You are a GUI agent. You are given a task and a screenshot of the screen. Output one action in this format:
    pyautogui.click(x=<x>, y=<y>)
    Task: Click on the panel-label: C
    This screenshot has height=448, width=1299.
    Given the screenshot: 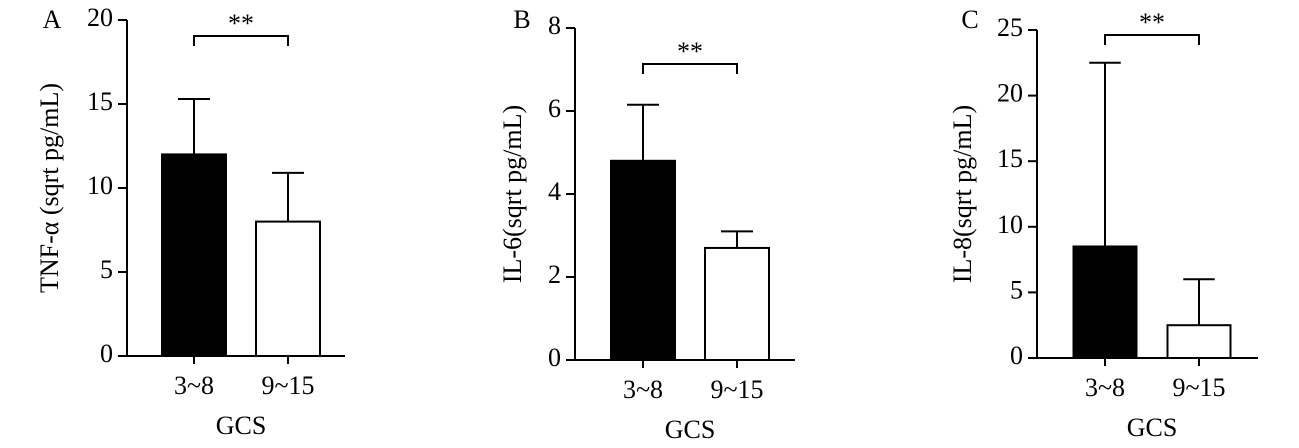 What is the action you would take?
    pyautogui.click(x=969, y=19)
    